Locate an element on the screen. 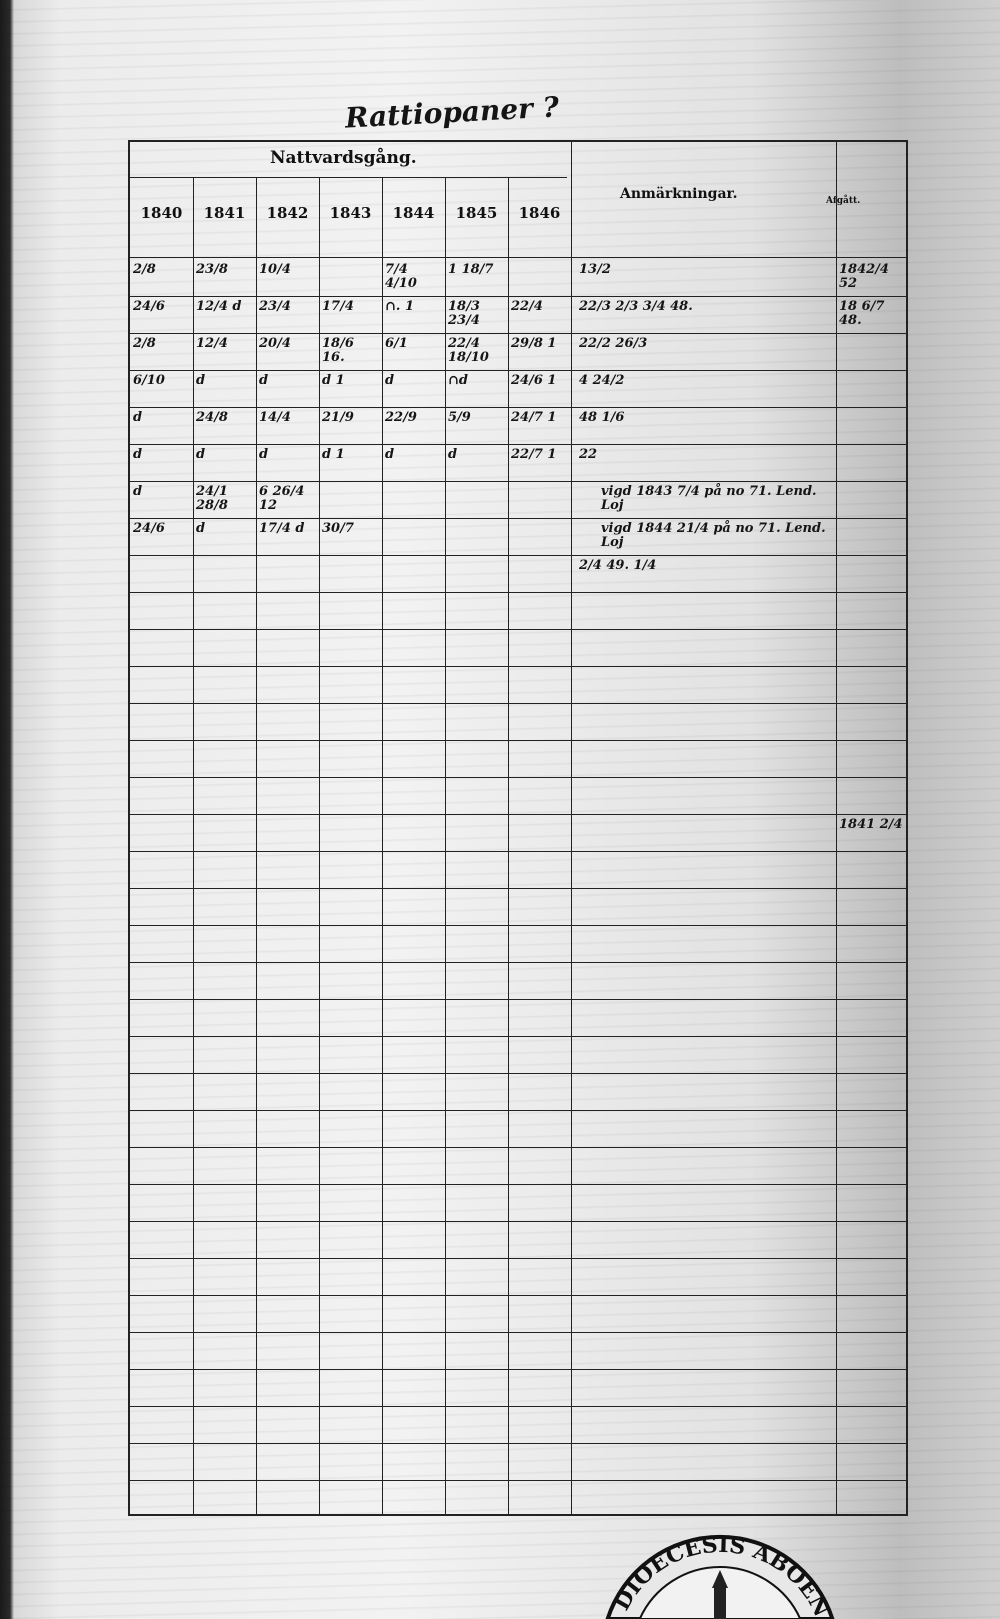 This screenshot has height=1619, width=1000. year-cell: 22/4 is located at coordinates (527, 306).